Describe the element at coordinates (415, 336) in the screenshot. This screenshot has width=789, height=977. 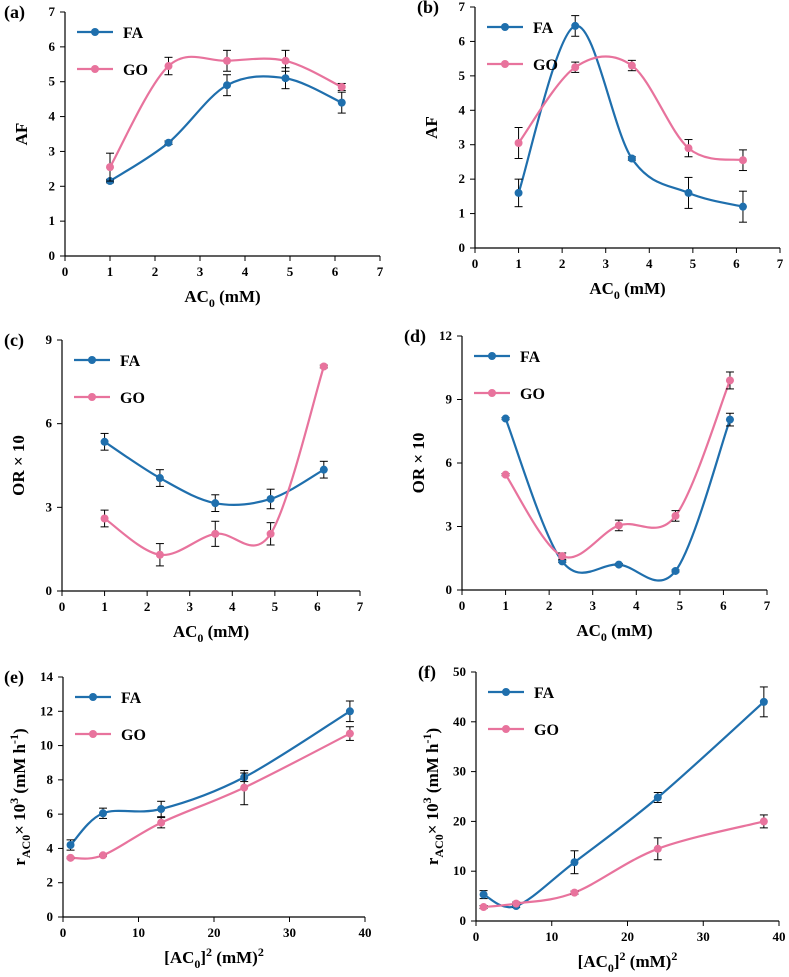
I see `panel-label: (d)` at that location.